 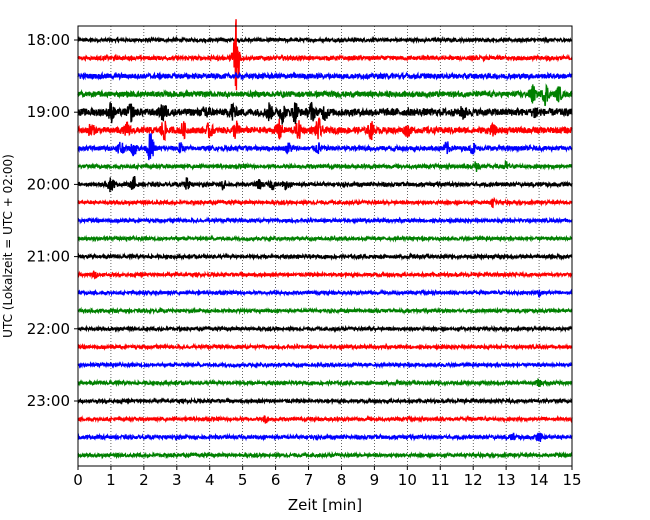 What do you see at coordinates (571, 480) in the screenshot?
I see `x-tick-label: 15` at bounding box center [571, 480].